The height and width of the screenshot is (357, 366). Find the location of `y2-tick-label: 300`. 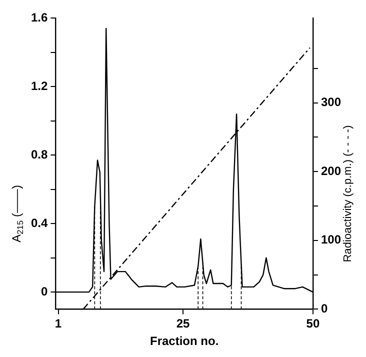

y2-tick-label: 300 is located at coordinates (331, 102).